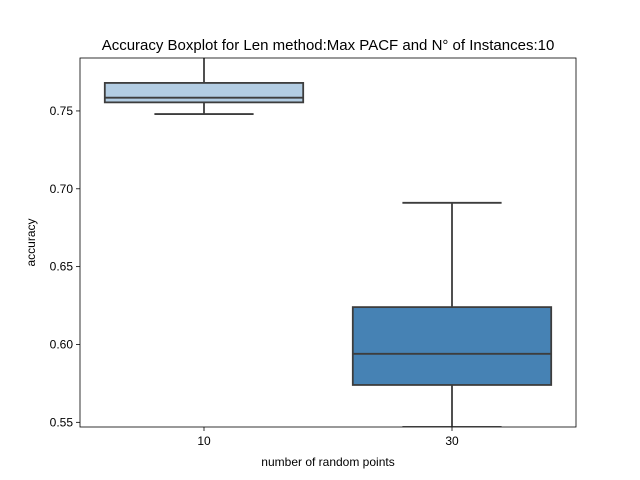  I want to click on y-axis-label: accuracy, so click(31, 242).